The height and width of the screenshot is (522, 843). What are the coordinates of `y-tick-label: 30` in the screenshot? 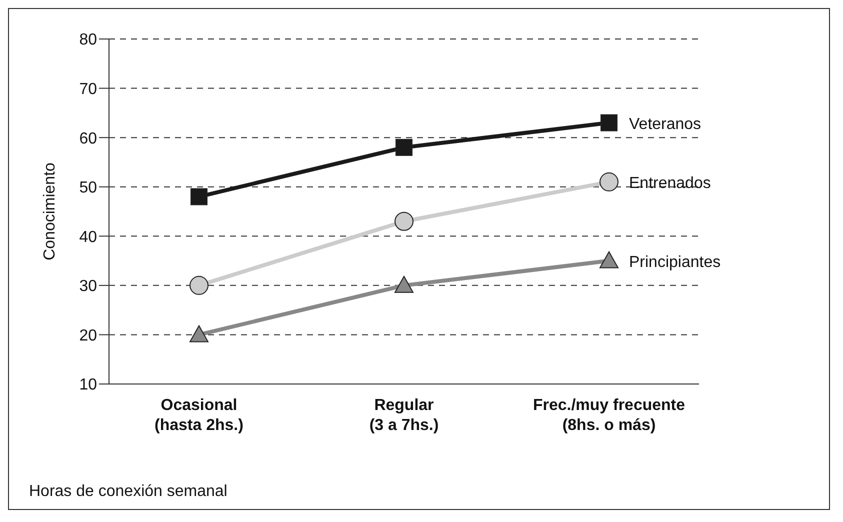 It's located at (88, 287).